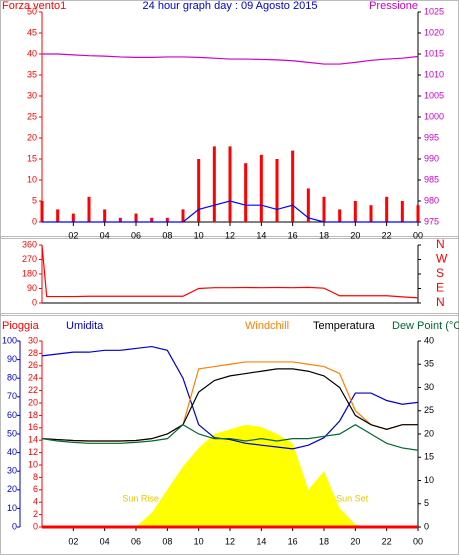 The height and width of the screenshot is (555, 459). What do you see at coordinates (33, 353) in the screenshot?
I see `rain-tick-label: 28` at bounding box center [33, 353].